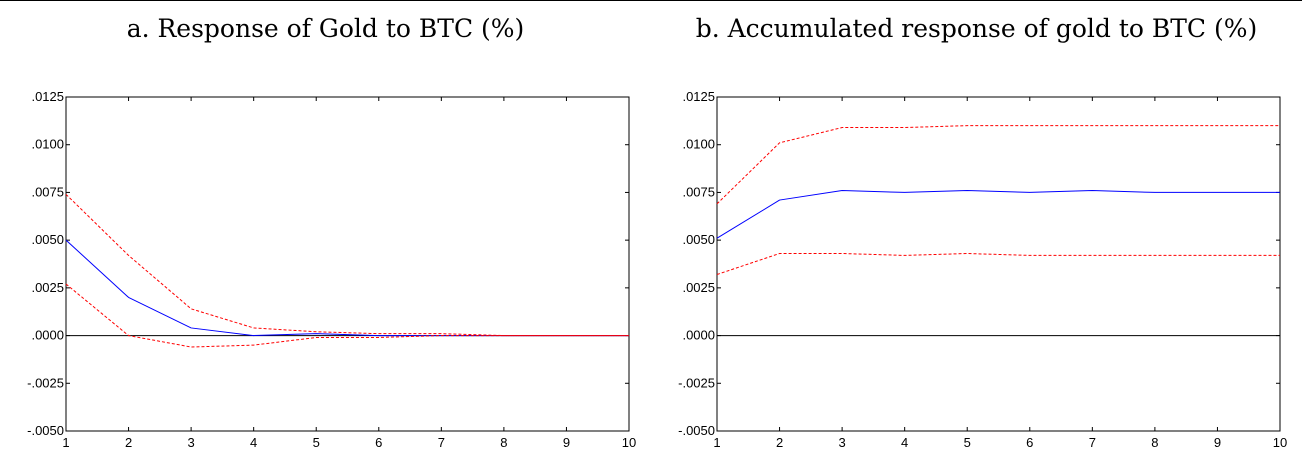 The image size is (1302, 462). What do you see at coordinates (325, 28) in the screenshot?
I see `chart-a-title: a. Response of Gold to BTC (%)` at bounding box center [325, 28].